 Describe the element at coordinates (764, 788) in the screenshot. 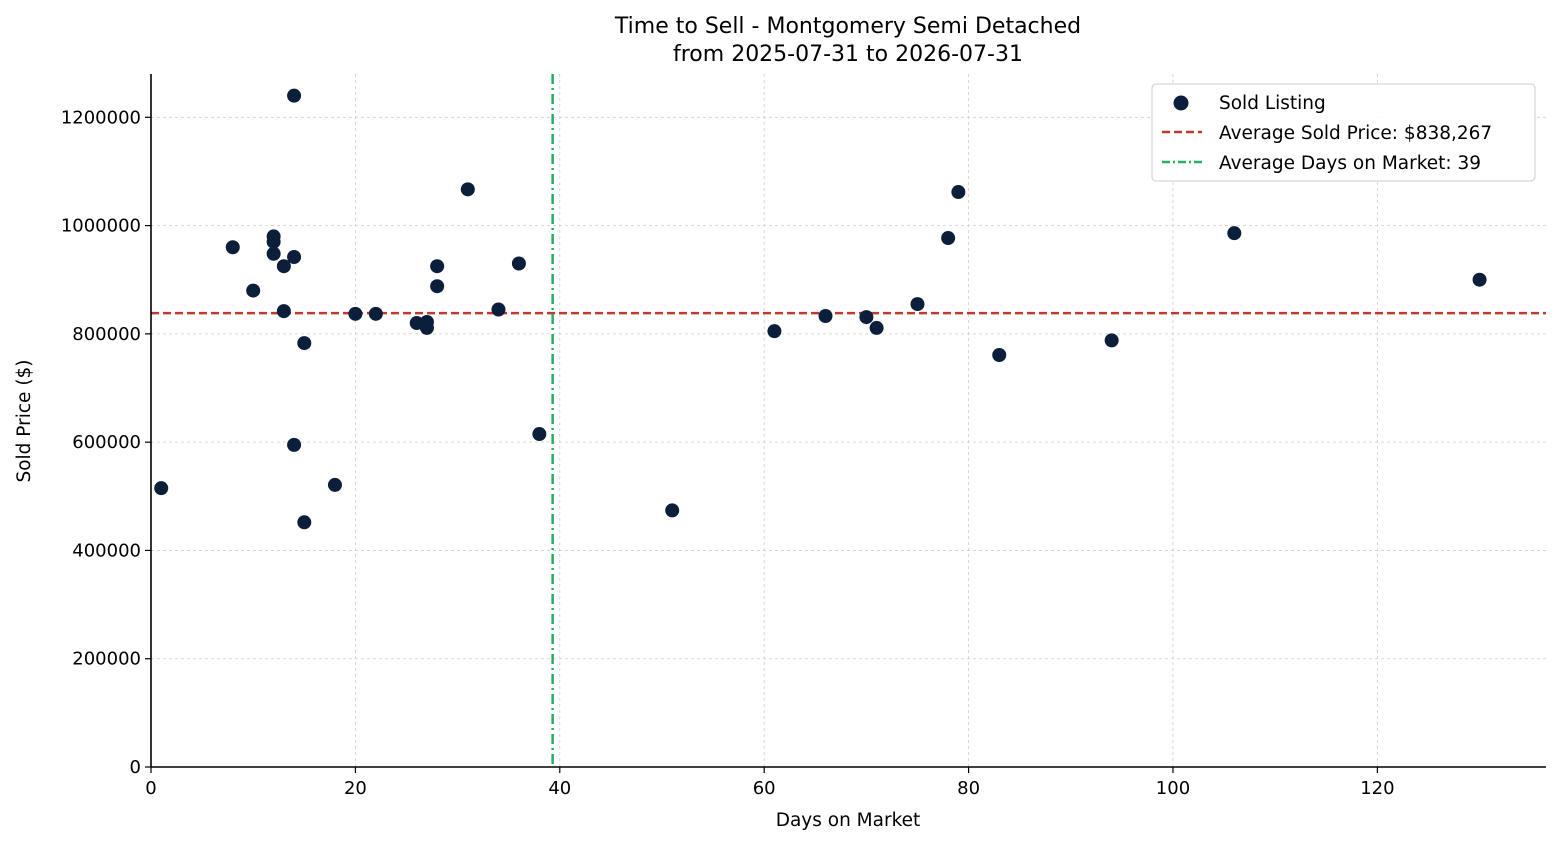

I see `x-tick-label-3: 60` at that location.